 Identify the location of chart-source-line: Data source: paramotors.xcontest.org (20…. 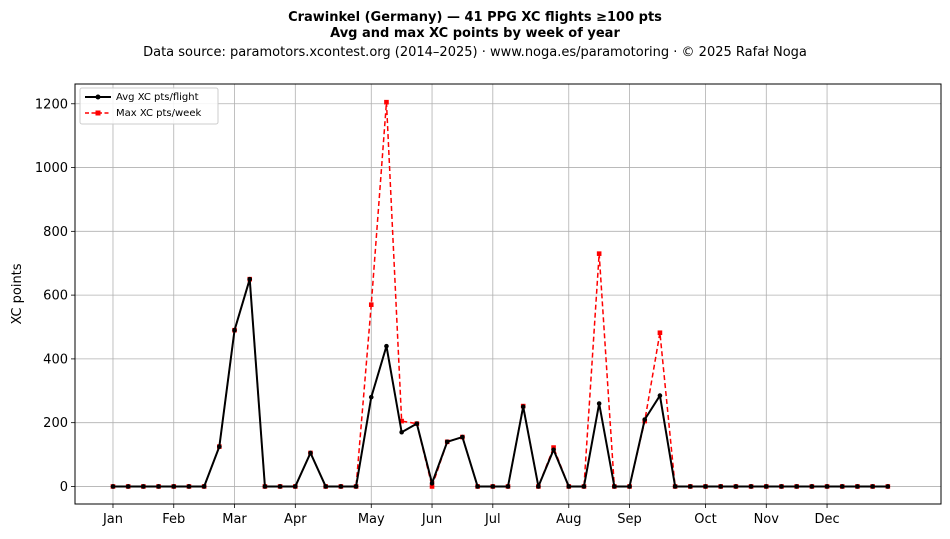
(475, 52).